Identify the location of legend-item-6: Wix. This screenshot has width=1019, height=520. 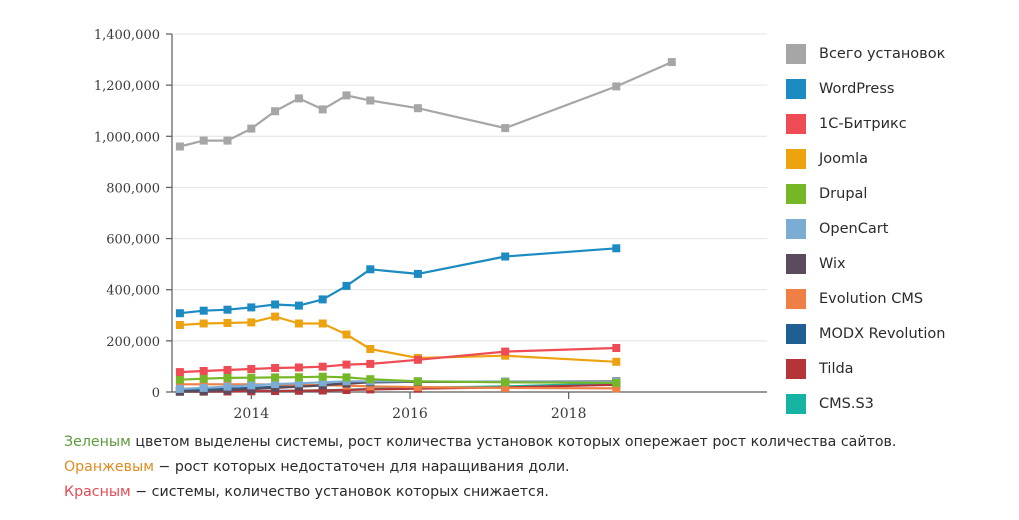
(901, 263).